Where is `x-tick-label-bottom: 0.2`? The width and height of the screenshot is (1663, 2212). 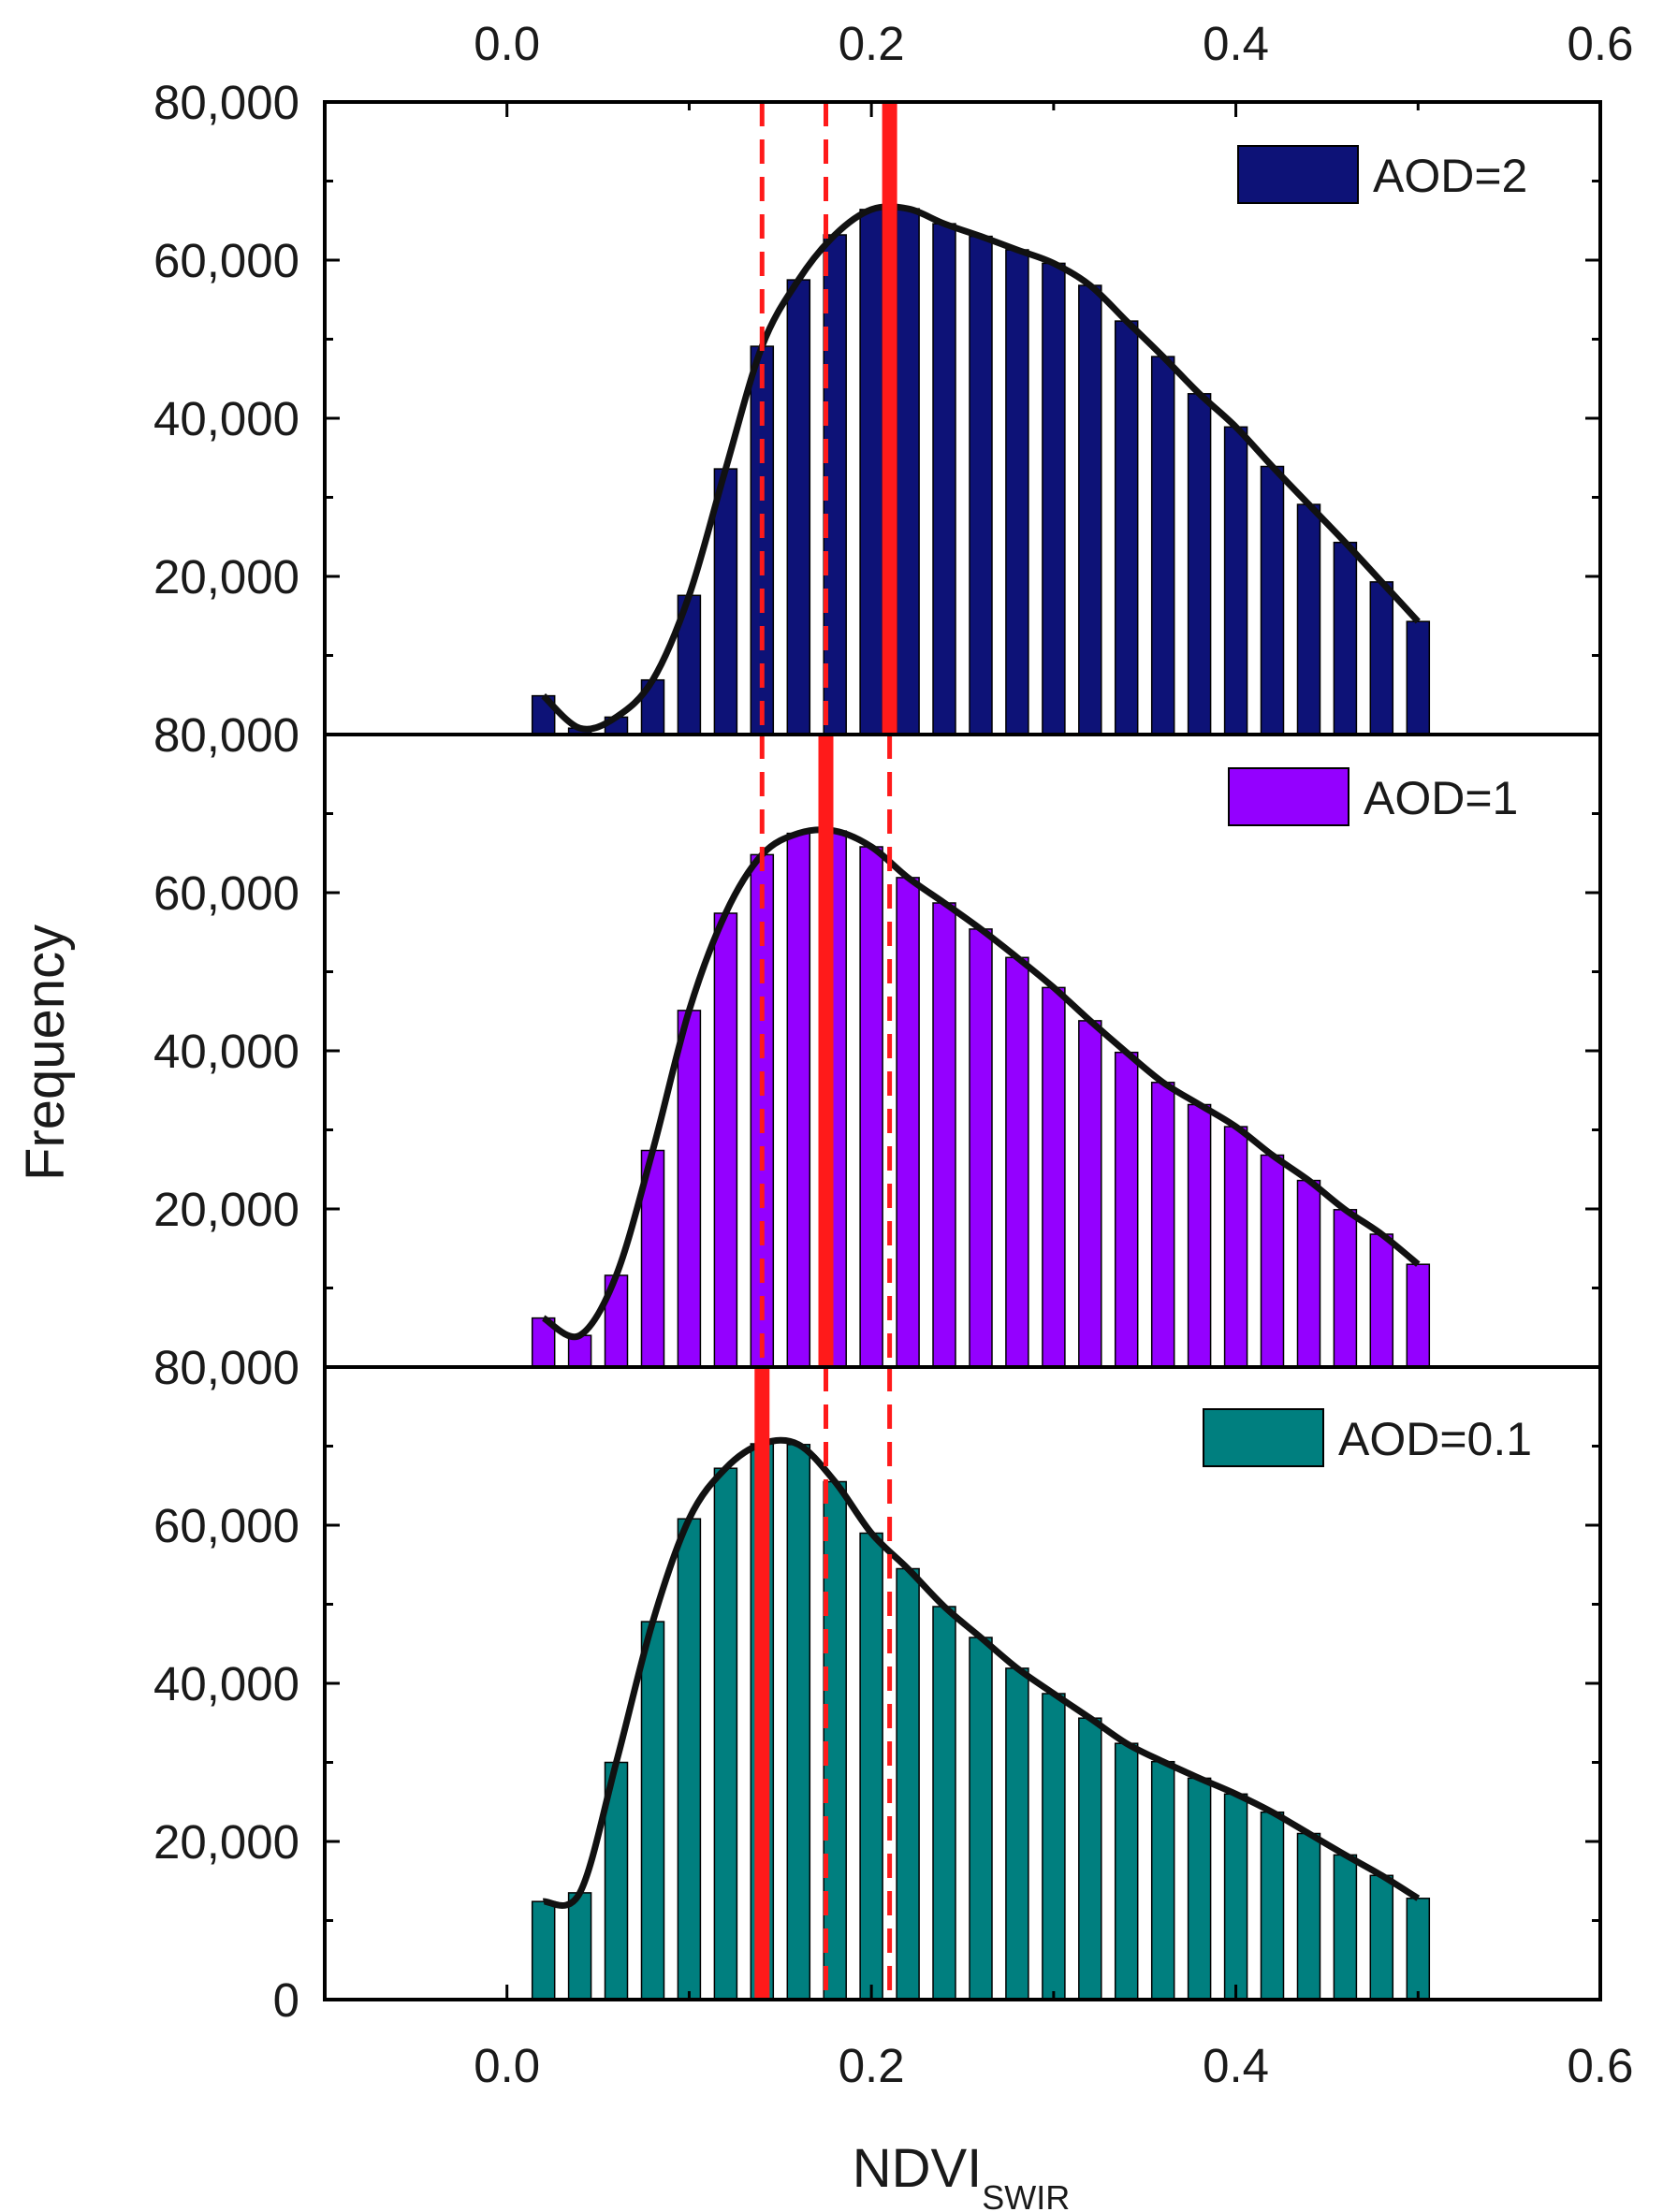
x-tick-label-bottom: 0.2 is located at coordinates (872, 2065).